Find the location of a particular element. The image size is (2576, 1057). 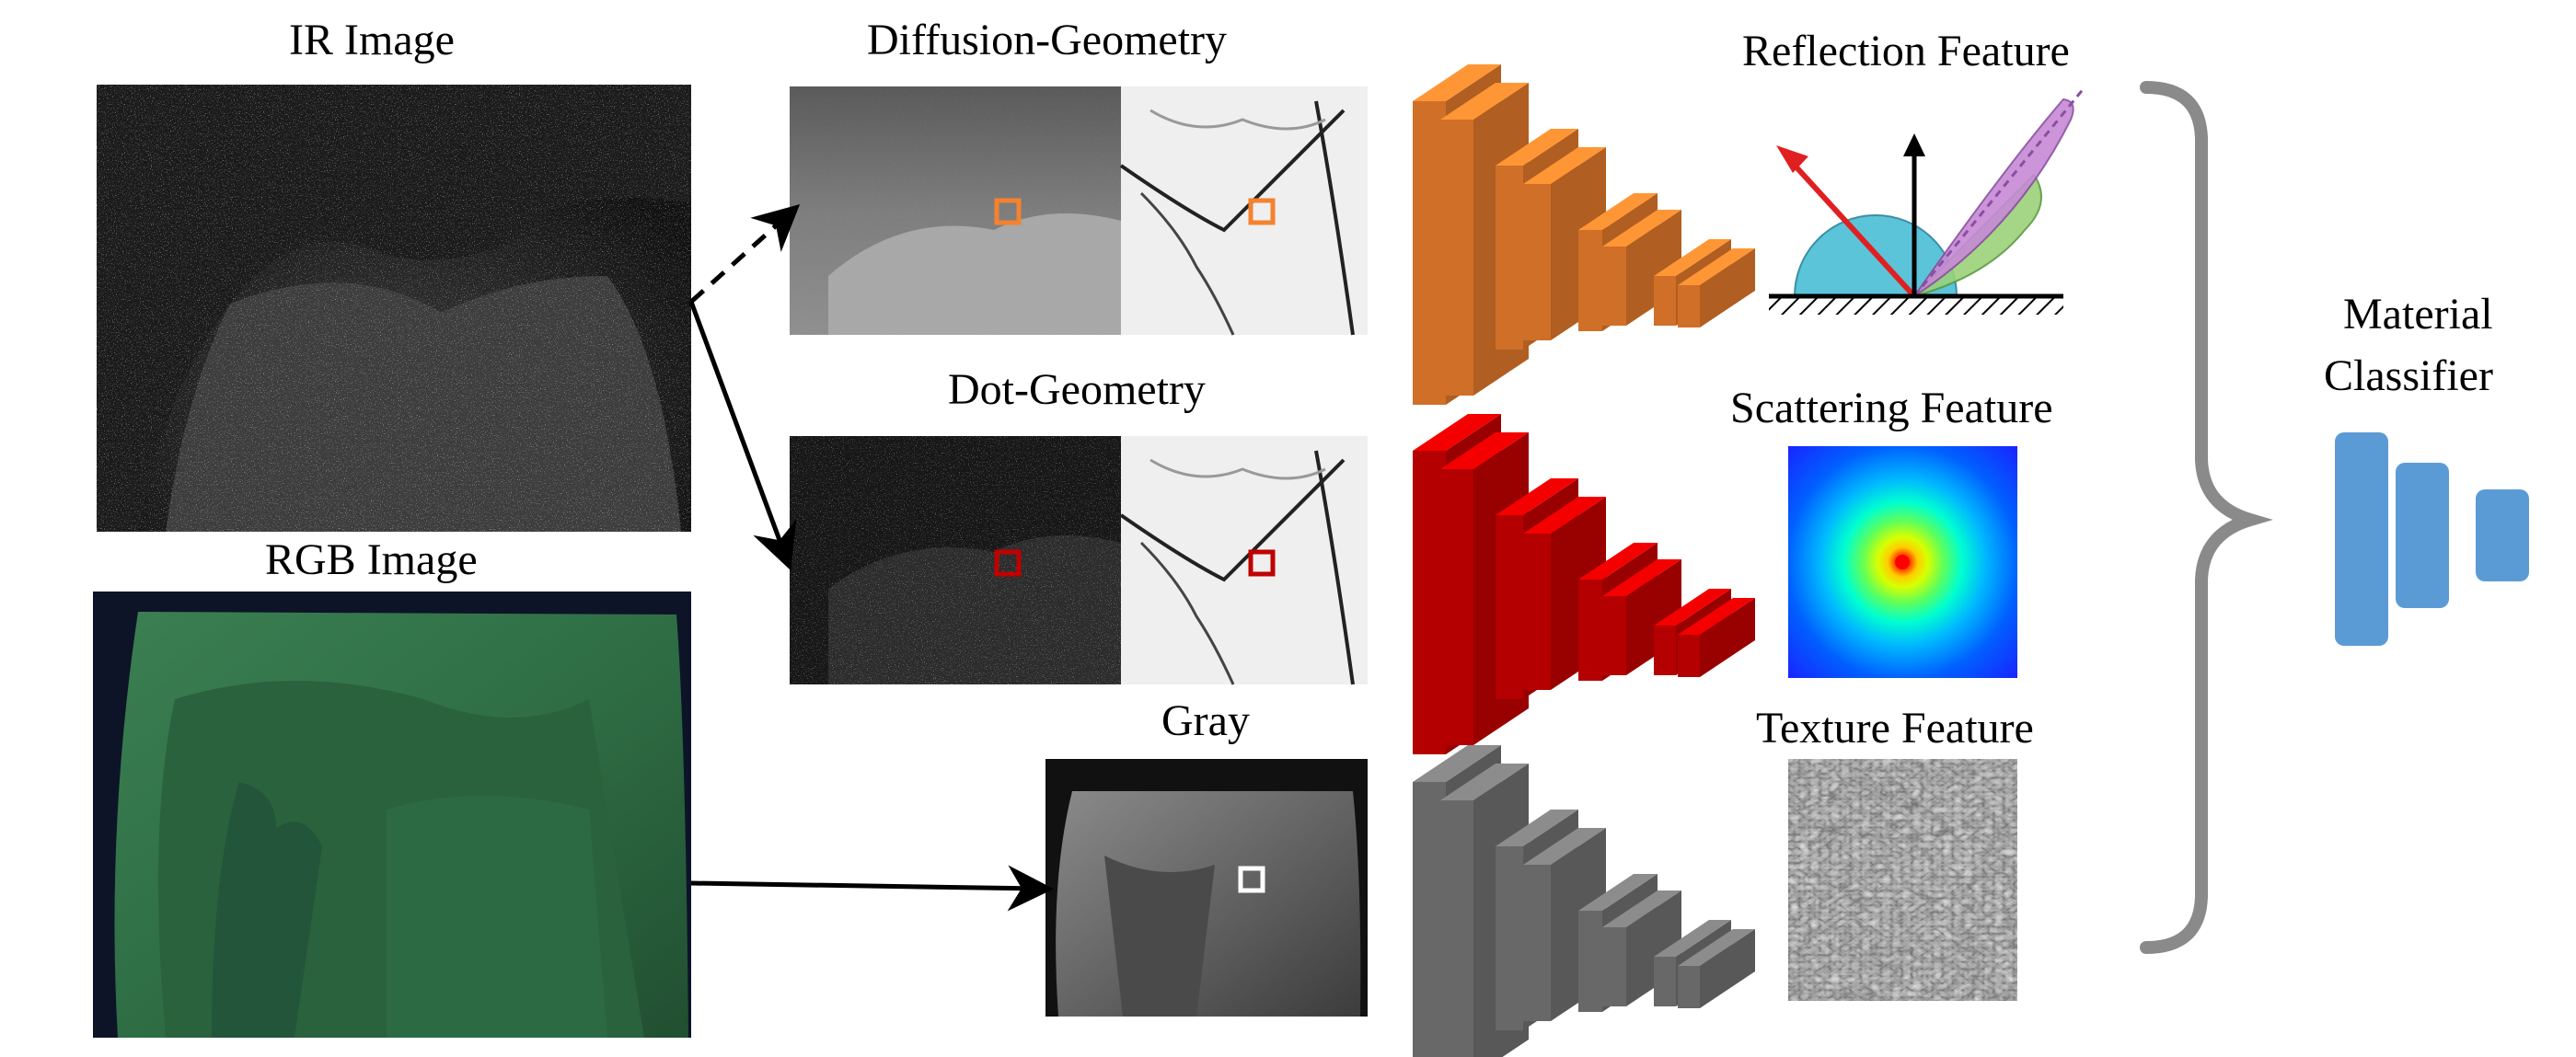

classifier-title-line1: Material is located at coordinates (2418, 314).